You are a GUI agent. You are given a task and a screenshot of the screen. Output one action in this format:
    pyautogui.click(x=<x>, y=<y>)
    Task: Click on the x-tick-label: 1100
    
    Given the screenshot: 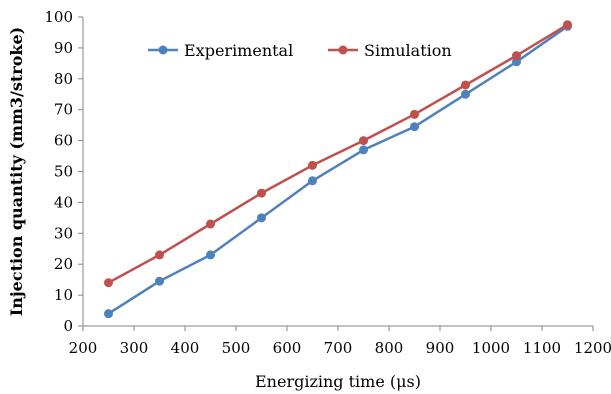 What is the action you would take?
    pyautogui.click(x=542, y=348)
    